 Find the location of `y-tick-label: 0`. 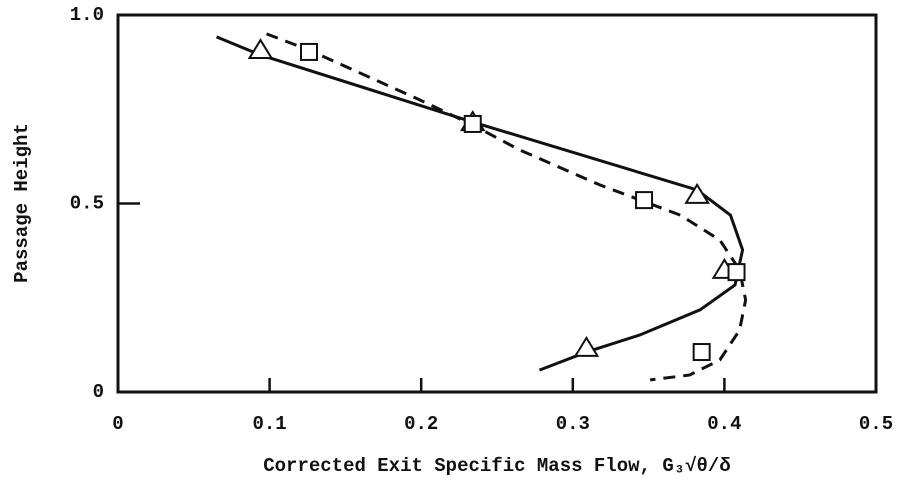

y-tick-label: 0 is located at coordinates (98, 392).